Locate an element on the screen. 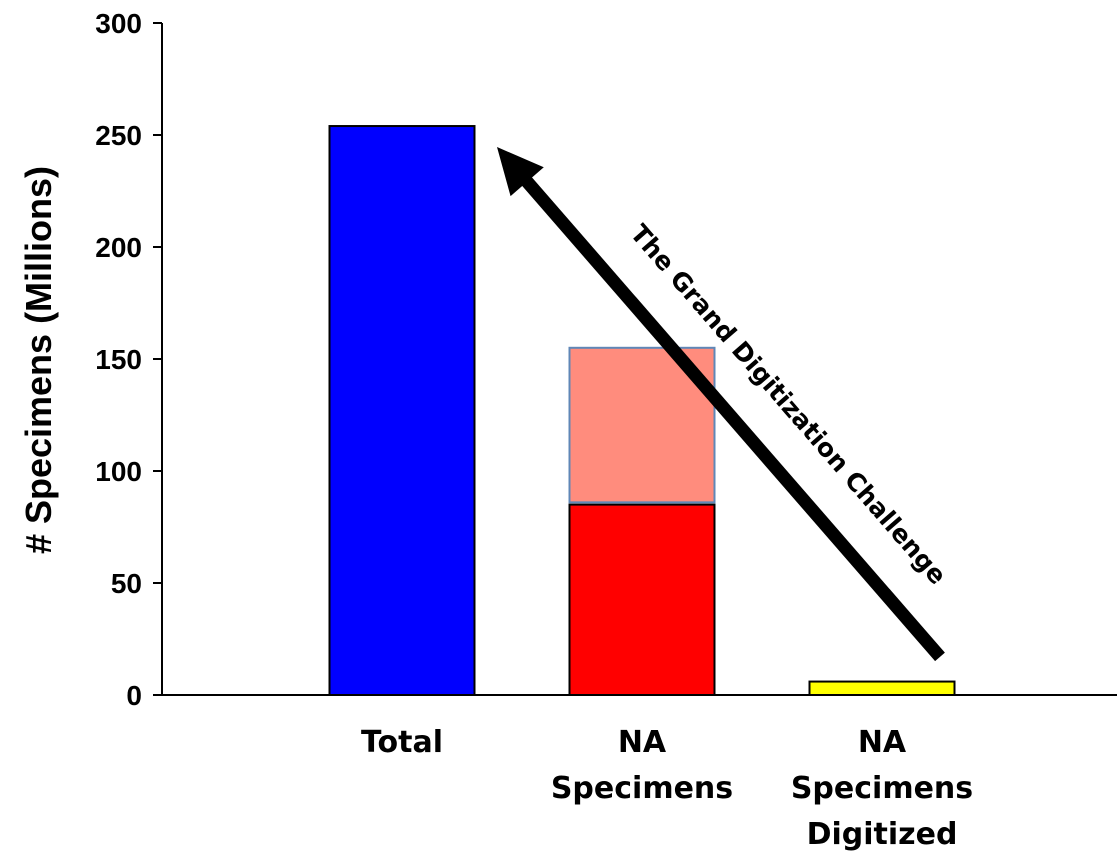 The image size is (1117, 859). category-label: NA Specimens is located at coordinates (642, 765).